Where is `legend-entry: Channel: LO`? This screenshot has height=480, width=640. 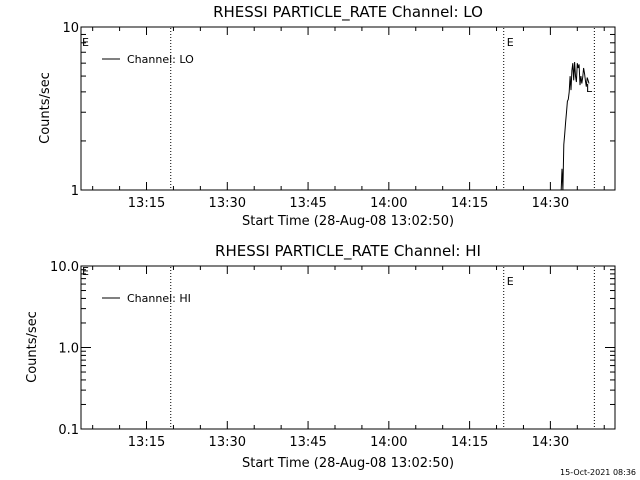
legend-entry: Channel: LO is located at coordinates (160, 59).